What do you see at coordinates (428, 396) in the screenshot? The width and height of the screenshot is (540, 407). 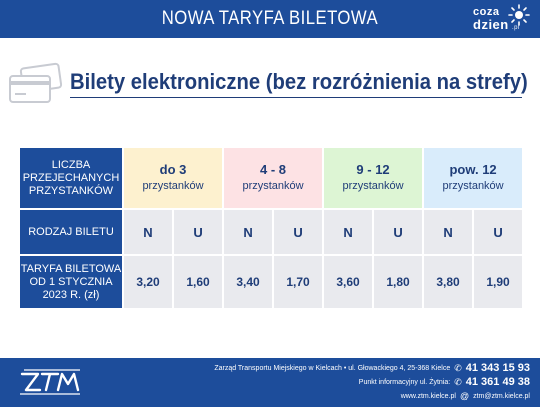 I see `footer-website: www.ztm.kielce.pl` at bounding box center [428, 396].